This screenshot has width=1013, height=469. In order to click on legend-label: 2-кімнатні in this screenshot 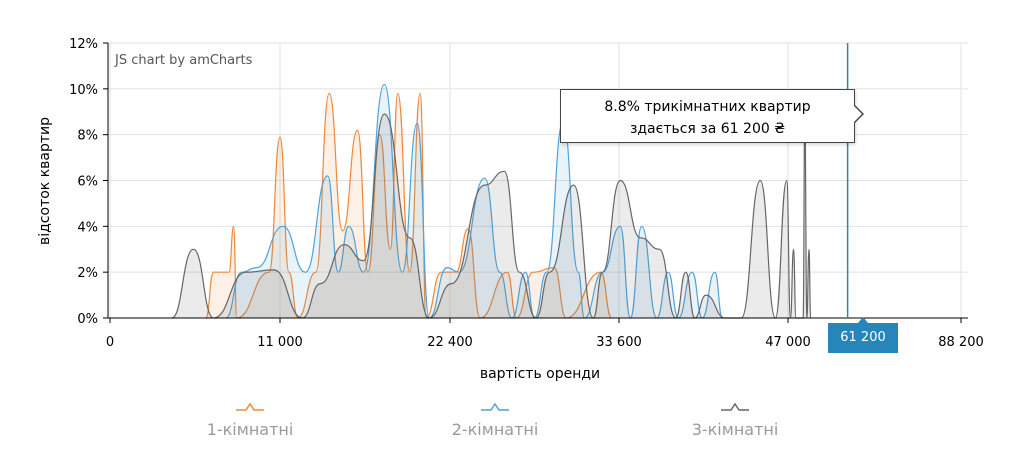, I will do `click(495, 429)`.